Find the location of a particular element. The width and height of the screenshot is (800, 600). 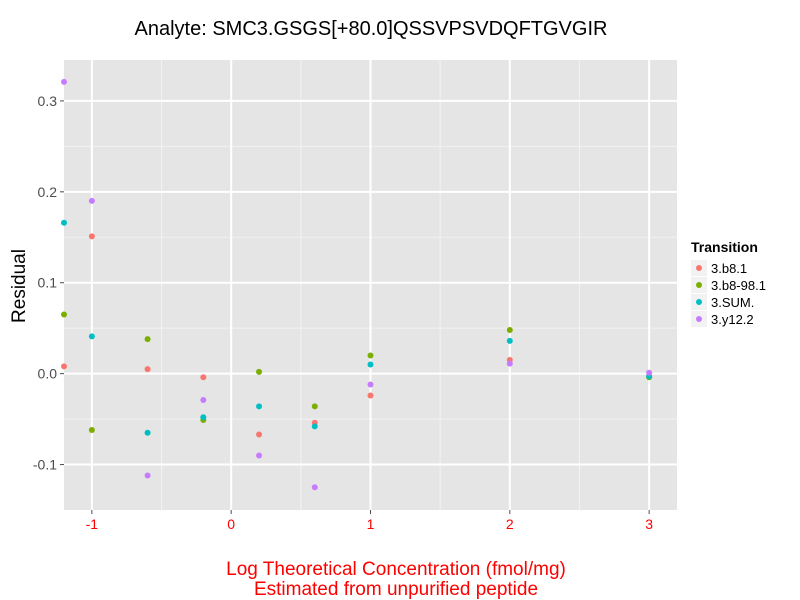

y-tick-label: -0.1 is located at coordinates (45, 465).